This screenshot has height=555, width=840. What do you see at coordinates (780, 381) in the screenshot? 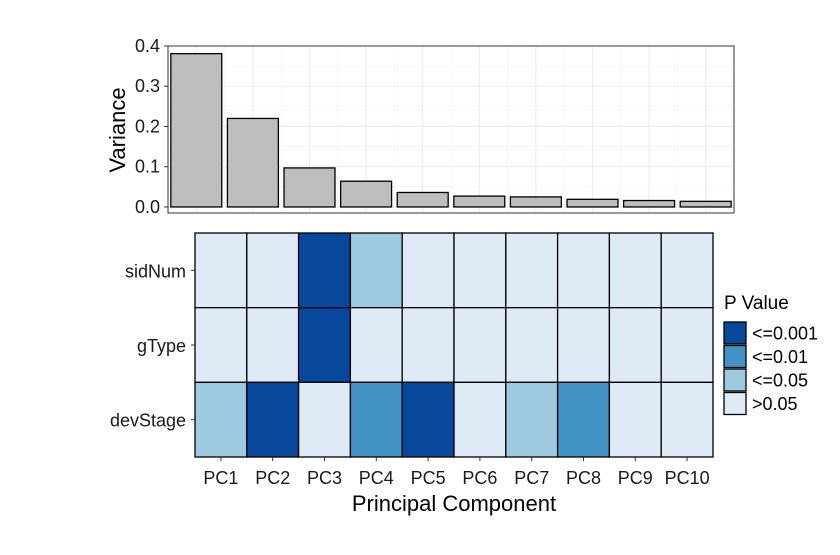
I see `legend-label: <=0.05` at bounding box center [780, 381].